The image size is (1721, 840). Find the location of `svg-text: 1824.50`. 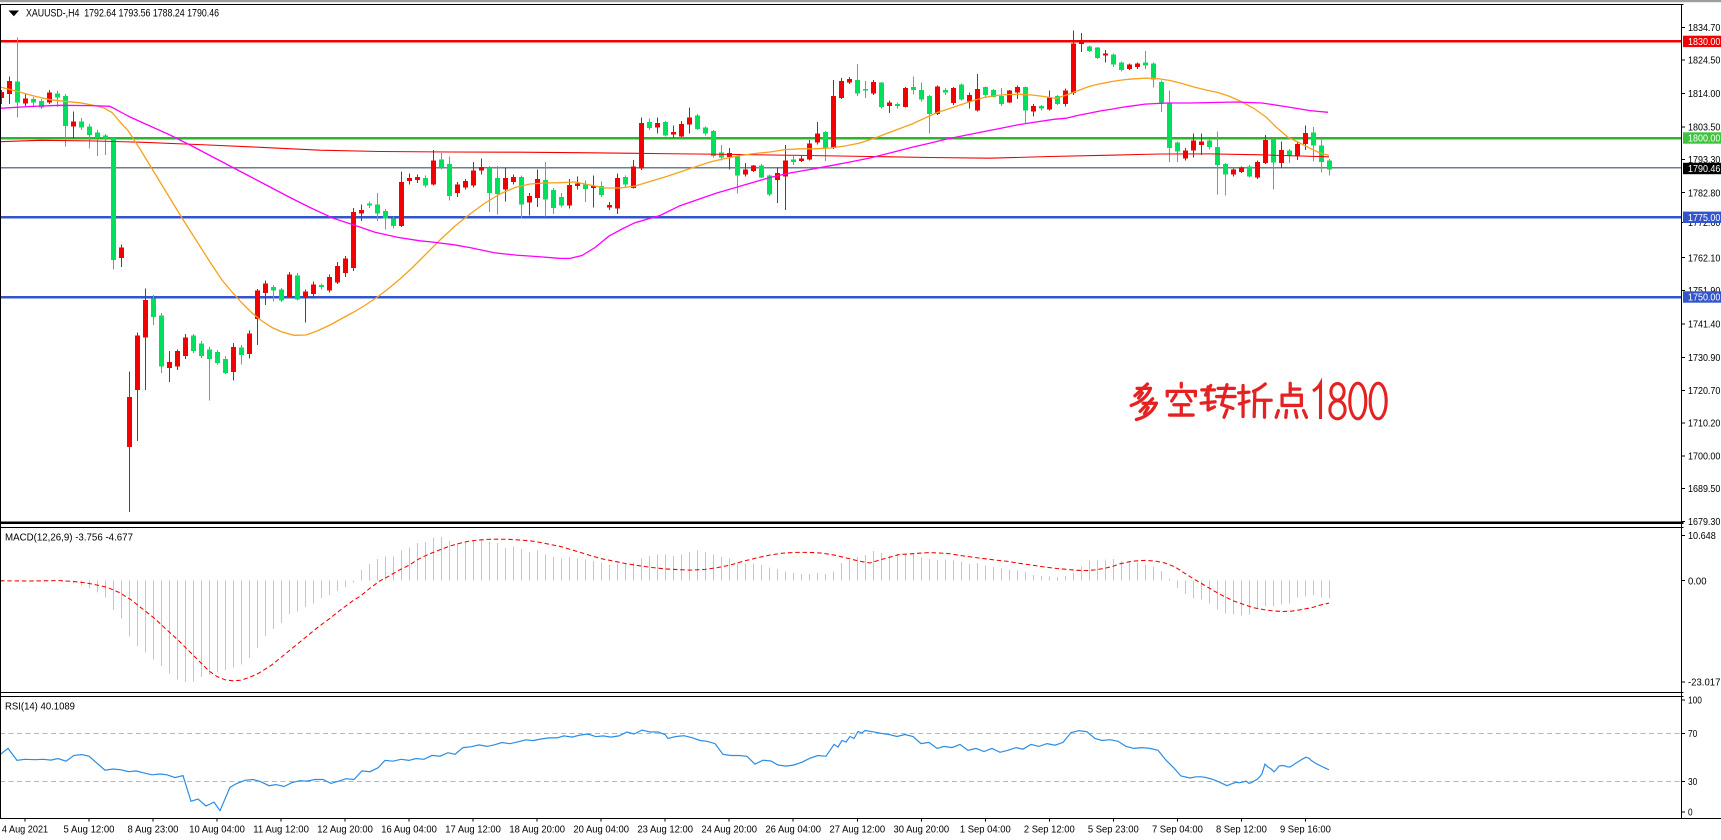

svg-text: 1824.50 is located at coordinates (1704, 61).